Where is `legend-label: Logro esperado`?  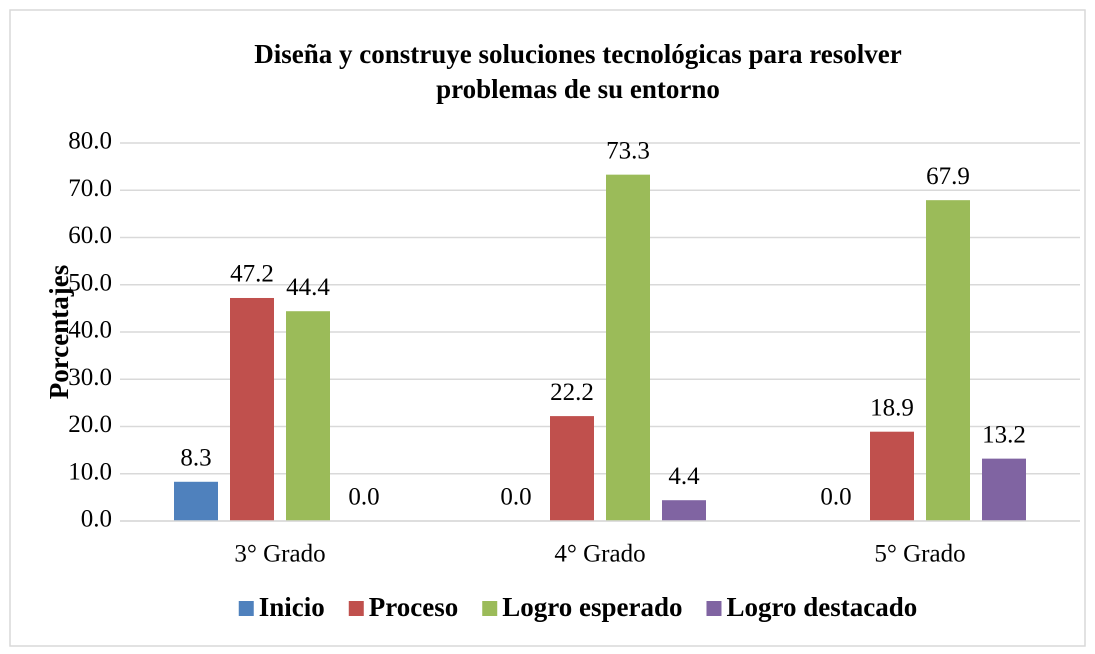 legend-label: Logro esperado is located at coordinates (592, 607).